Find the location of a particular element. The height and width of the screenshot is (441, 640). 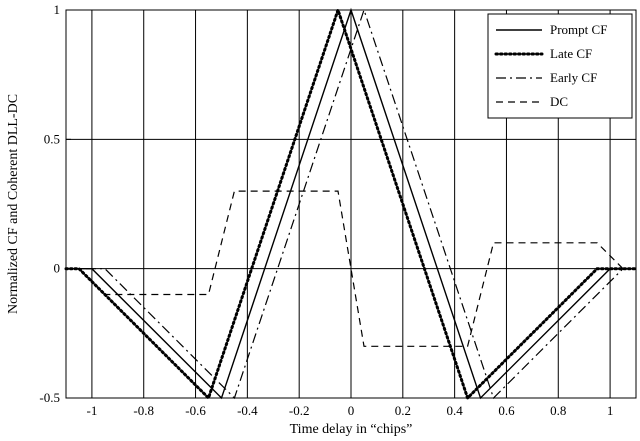

legend-label: DC is located at coordinates (559, 101).